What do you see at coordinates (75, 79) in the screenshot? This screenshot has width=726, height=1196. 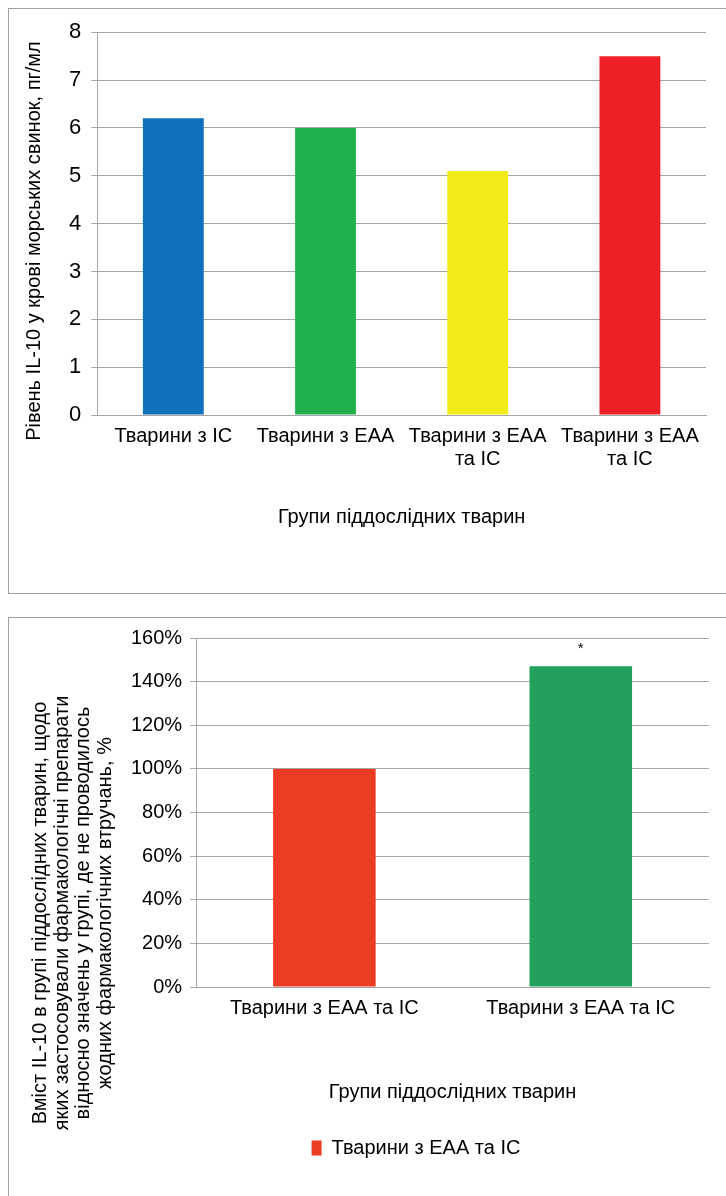 I see `y-tick-label: 7` at bounding box center [75, 79].